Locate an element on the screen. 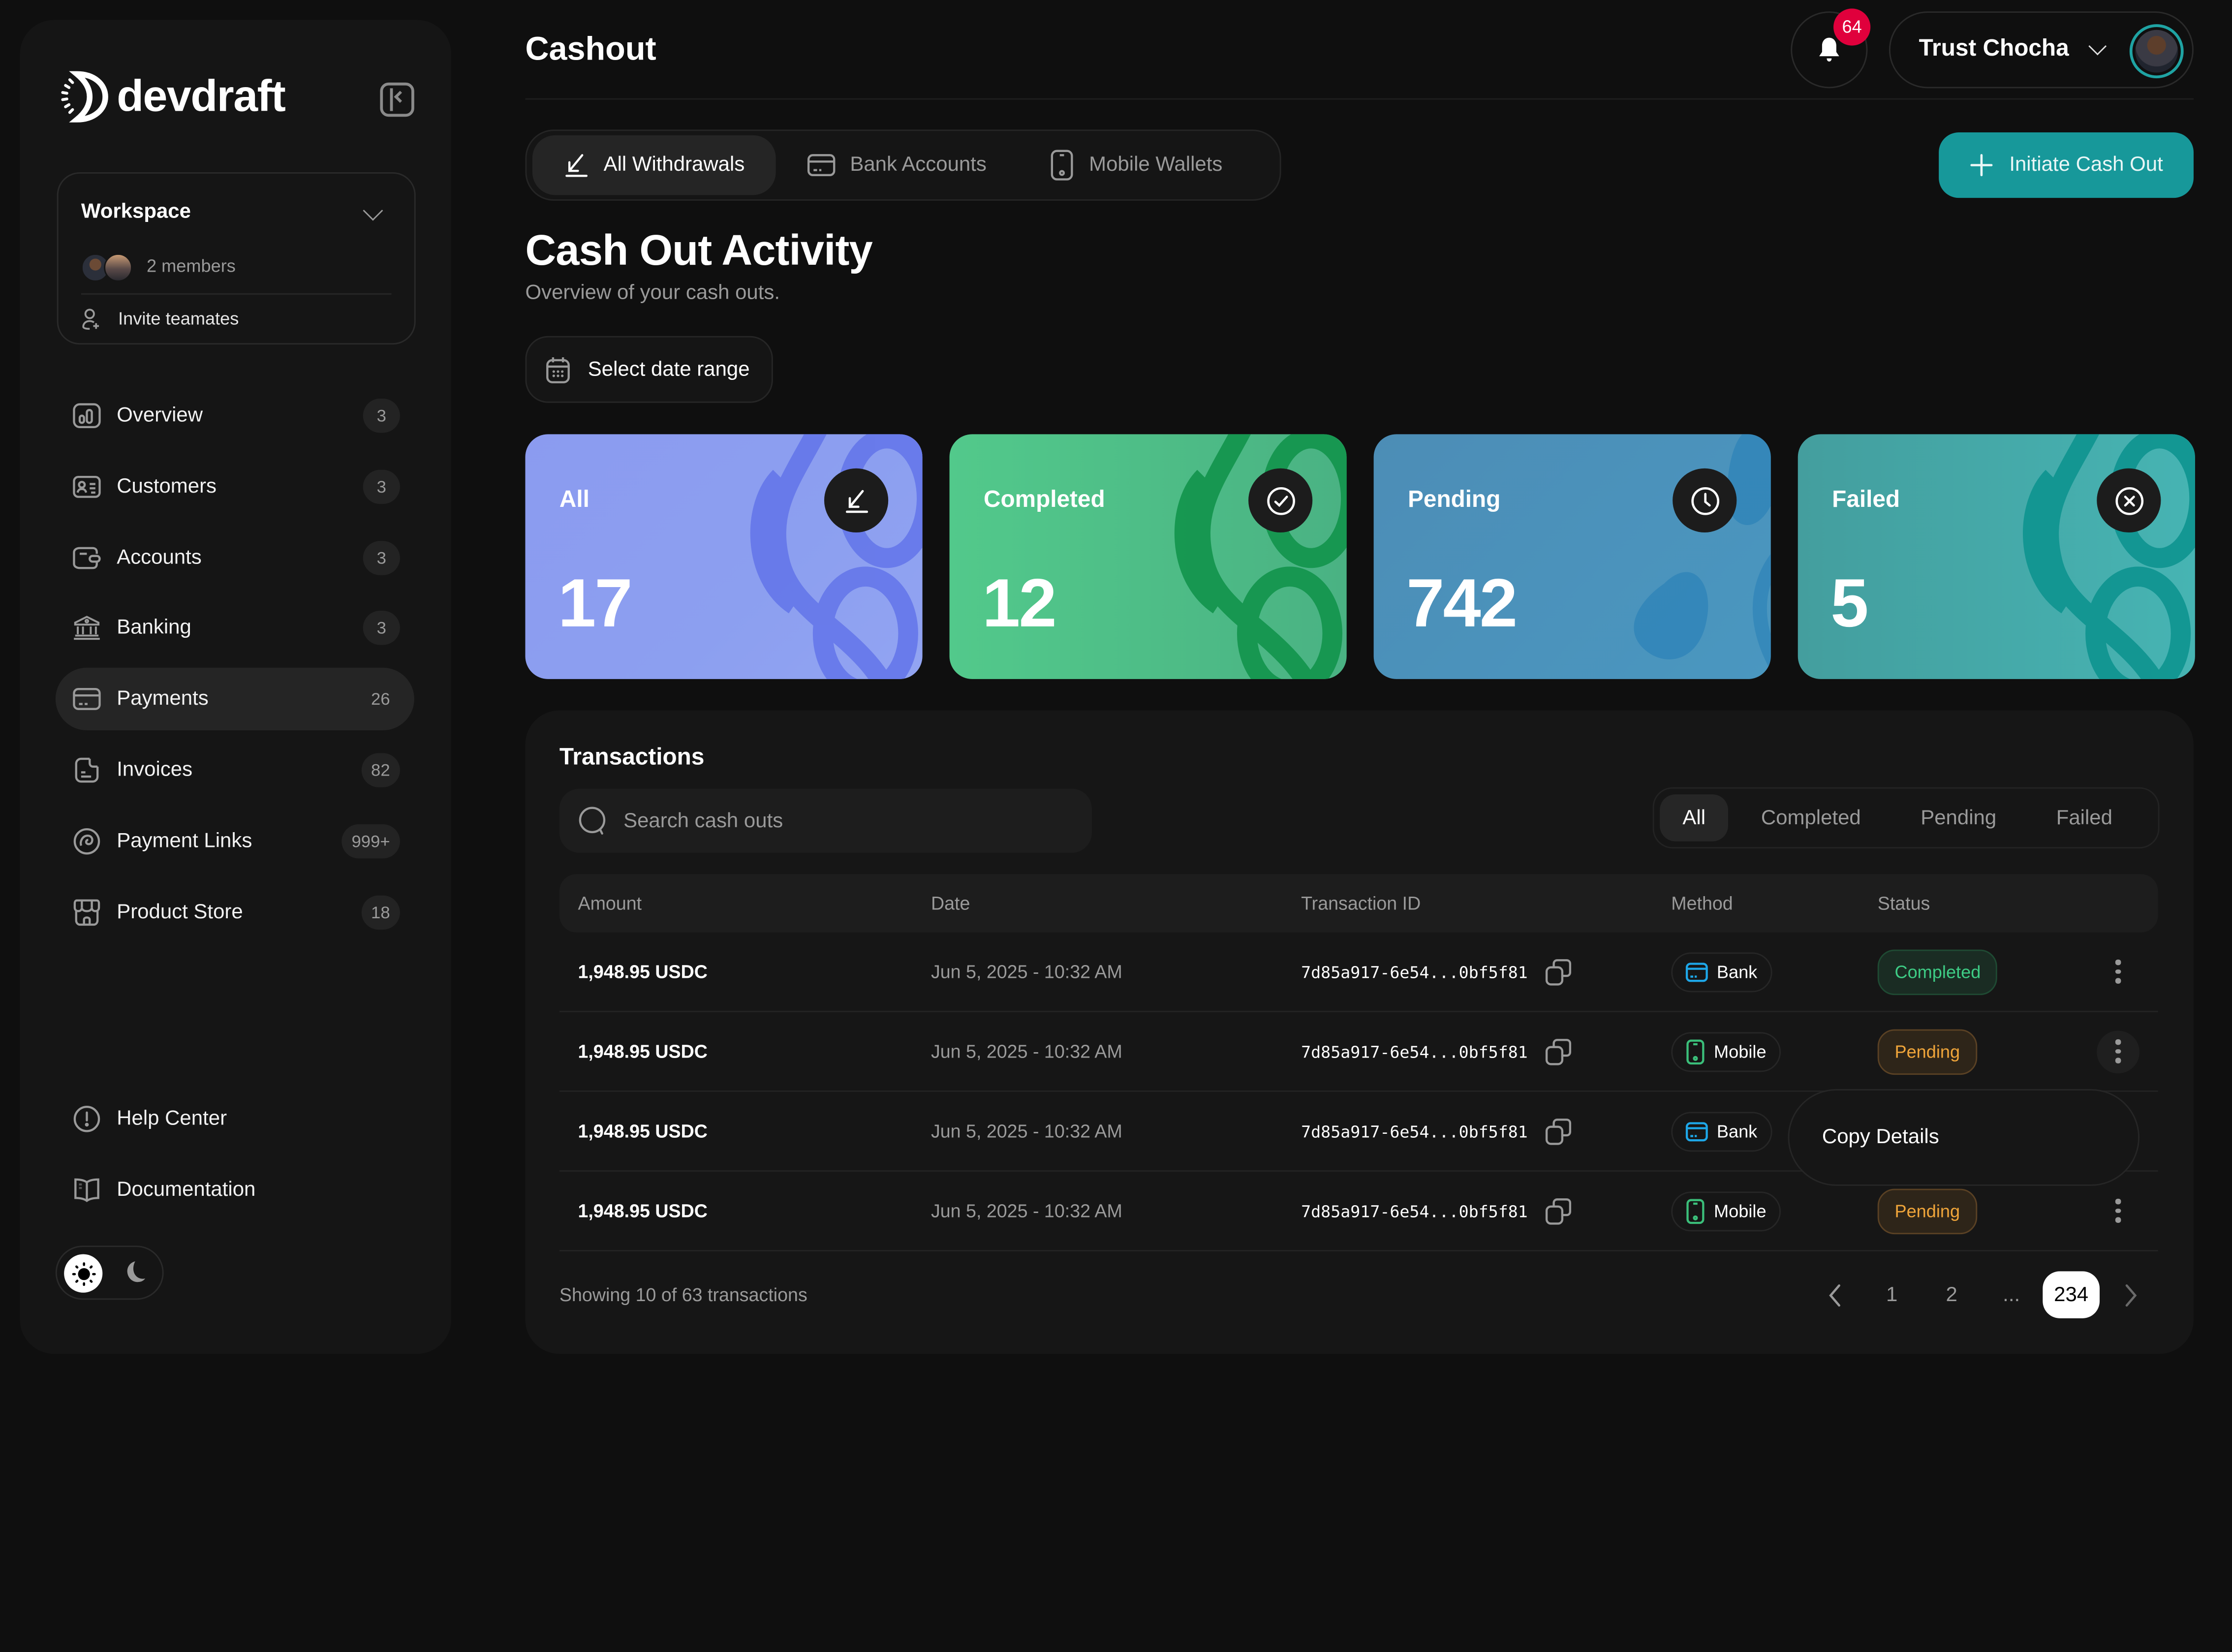 This screenshot has height=1652, width=2232. light-mode-button is located at coordinates (83, 1273).